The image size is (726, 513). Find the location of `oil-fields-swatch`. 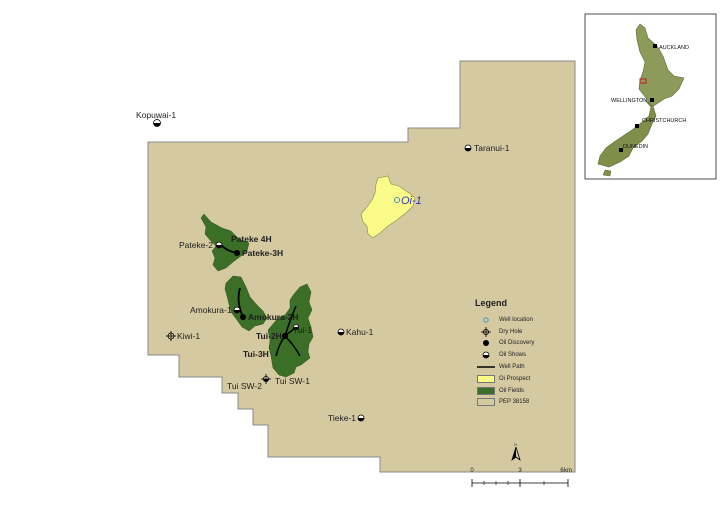

oil-fields-swatch is located at coordinates (486, 390).